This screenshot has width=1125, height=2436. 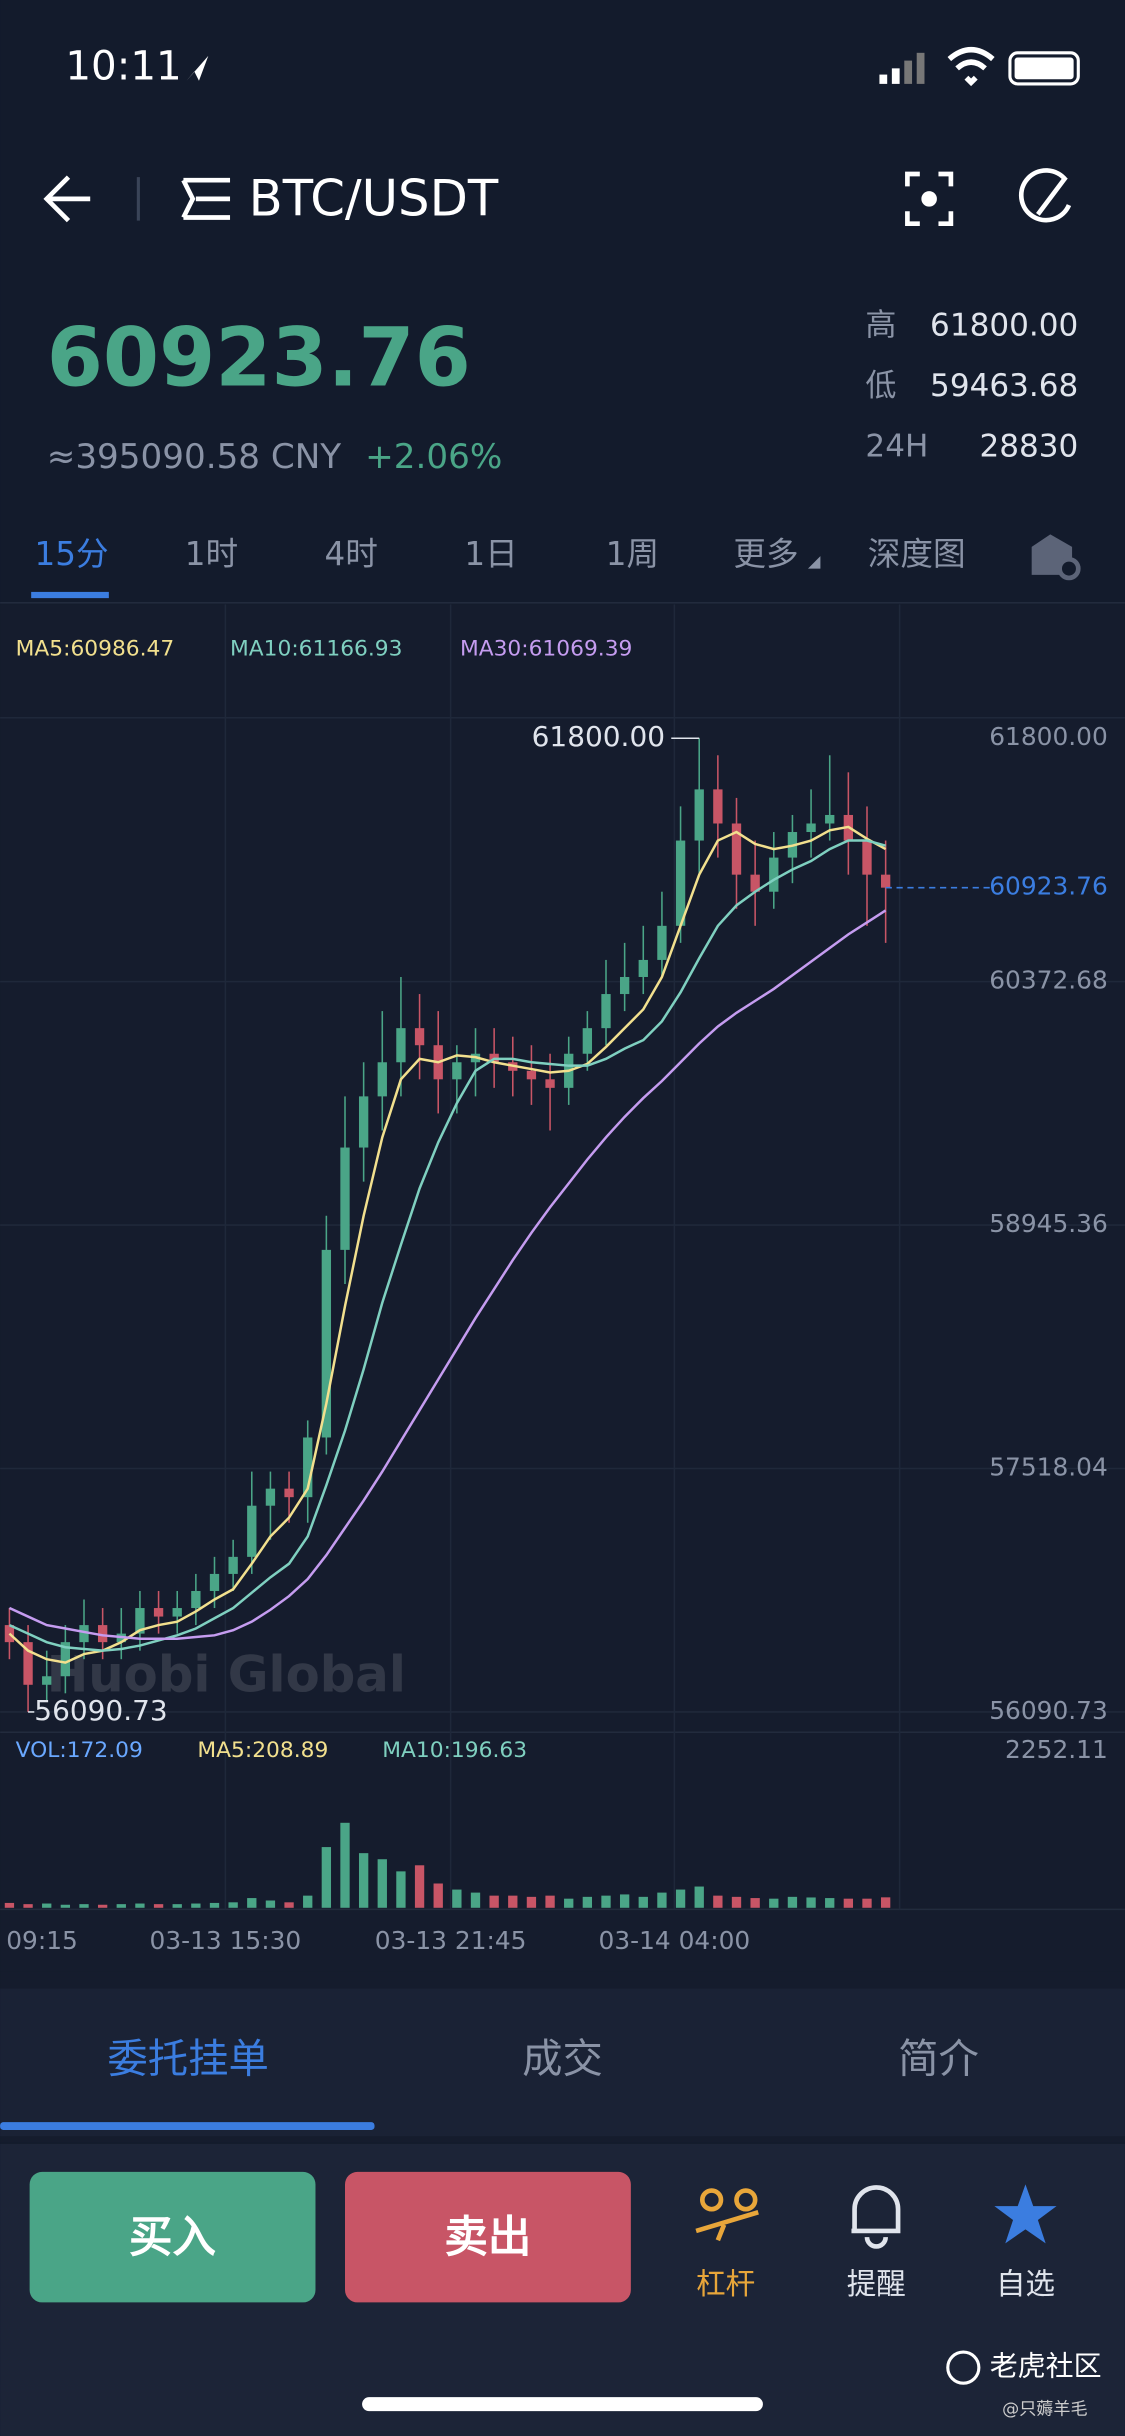 What do you see at coordinates (727, 2215) in the screenshot?
I see `leverage-icon` at bounding box center [727, 2215].